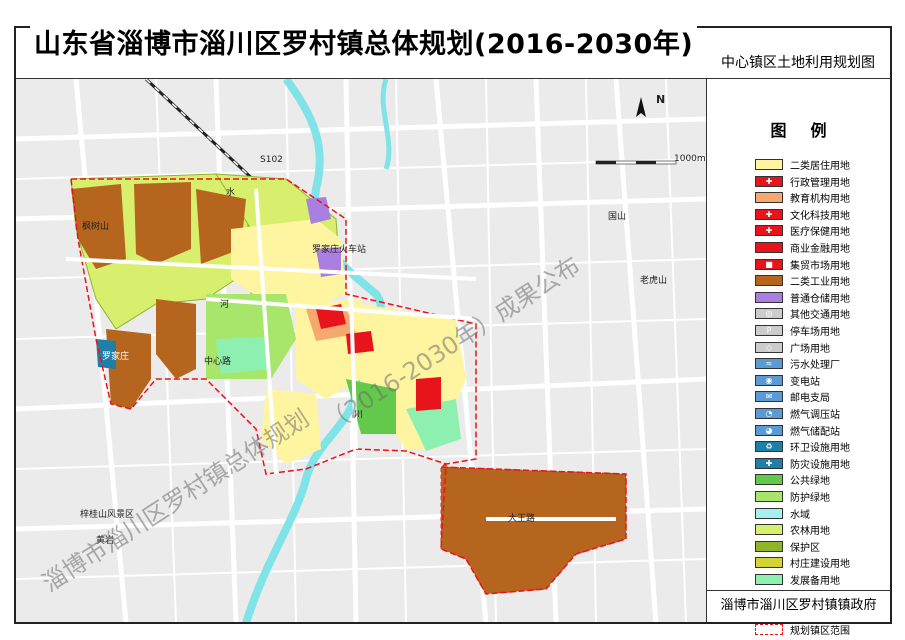 Image resolution: width=905 pixels, height=640 pixels. I want to click on legend-item: ◇ 广场用地, so click(792, 348).